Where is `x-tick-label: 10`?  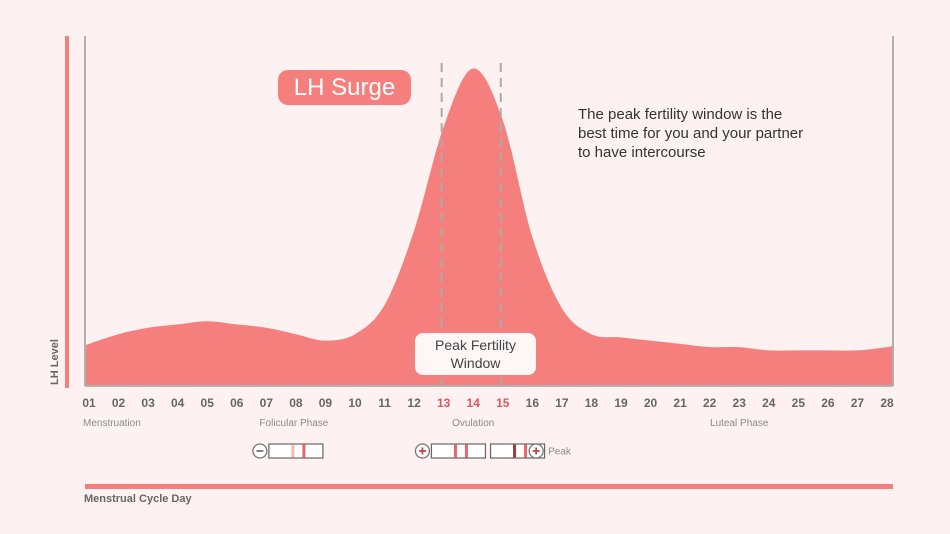 x-tick-label: 10 is located at coordinates (355, 403).